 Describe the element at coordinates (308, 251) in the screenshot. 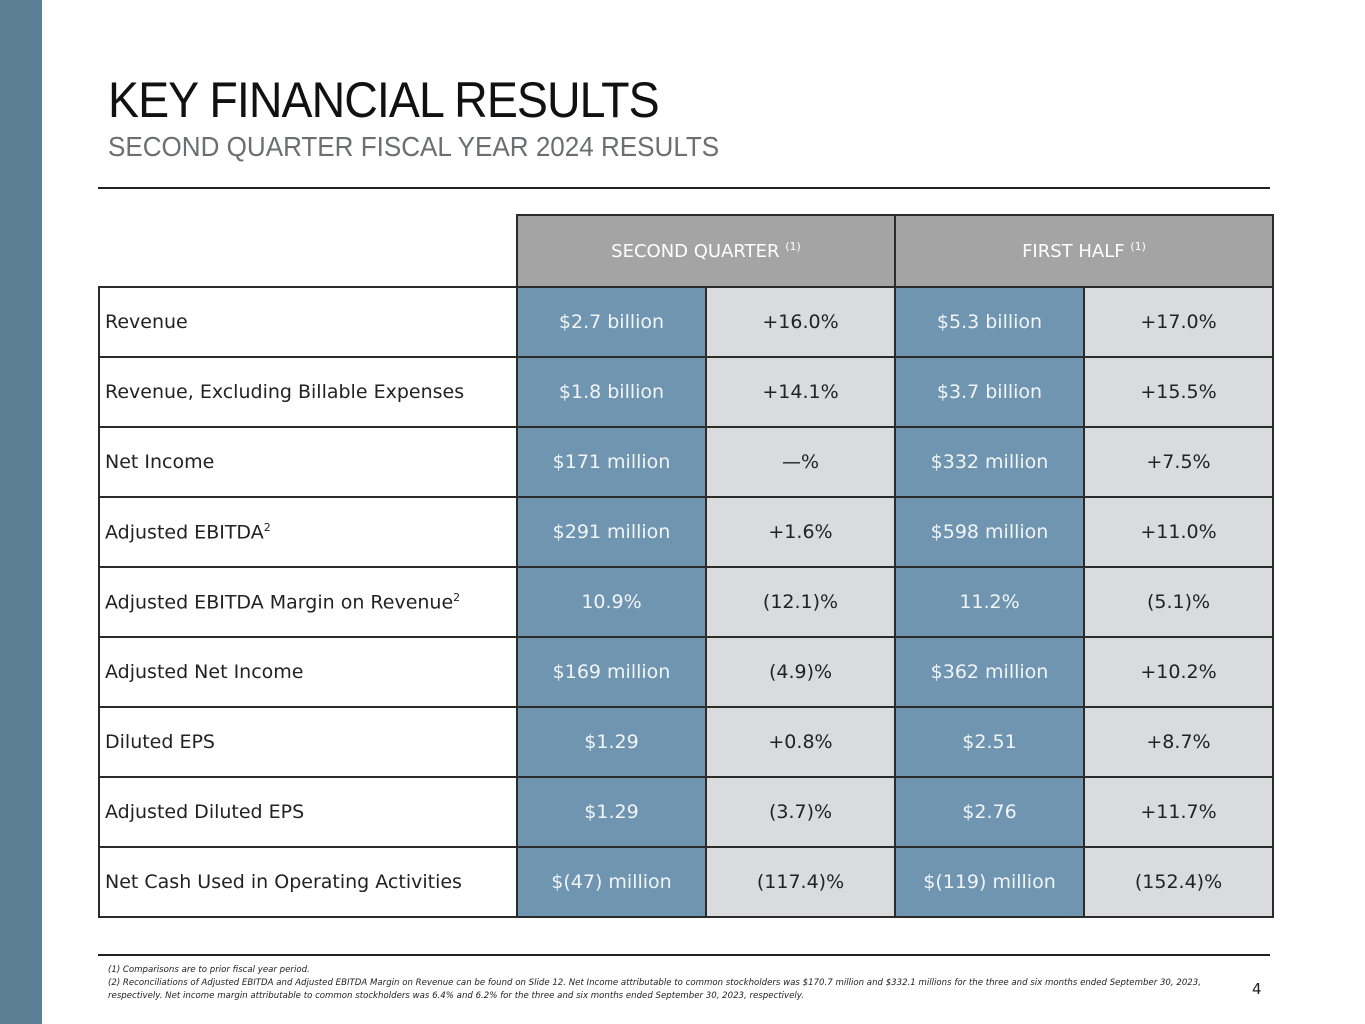

I see `header-blank-cell` at that location.